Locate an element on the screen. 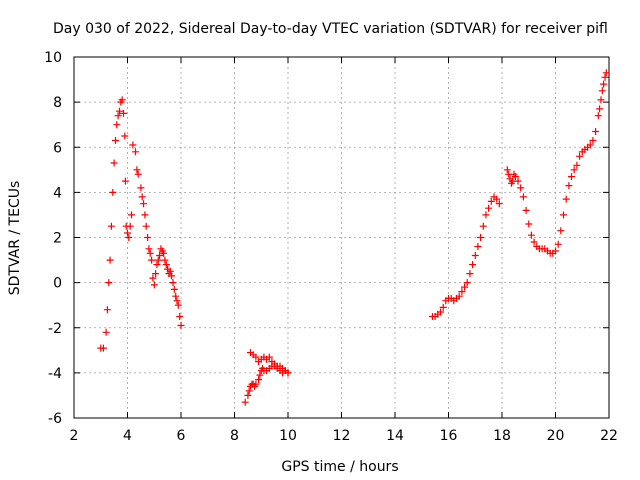  y-tick-labels: -6 -4 -2 0 2 4 6 8 10 is located at coordinates (53, 238).